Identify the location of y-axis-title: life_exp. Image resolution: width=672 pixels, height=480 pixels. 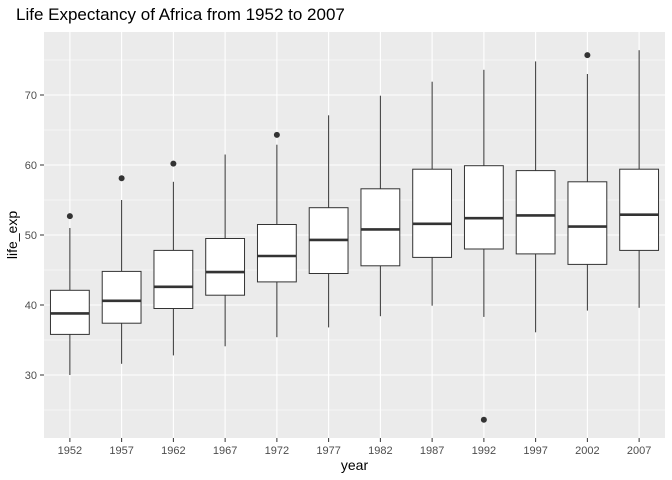
(12, 235).